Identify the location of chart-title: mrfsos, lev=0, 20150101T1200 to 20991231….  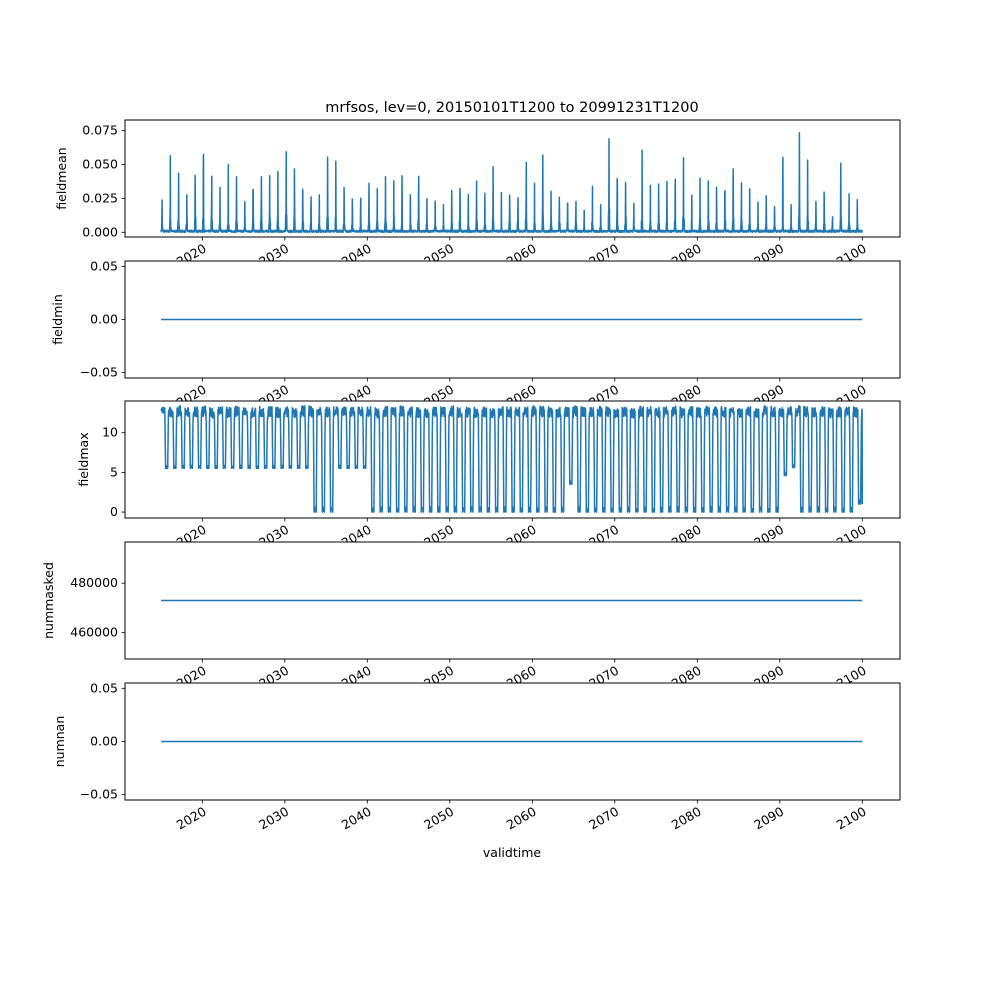
(511, 108).